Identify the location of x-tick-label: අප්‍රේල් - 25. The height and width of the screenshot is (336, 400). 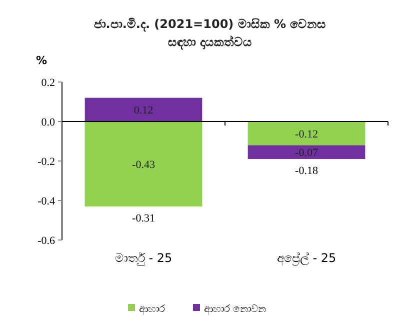
(306, 258).